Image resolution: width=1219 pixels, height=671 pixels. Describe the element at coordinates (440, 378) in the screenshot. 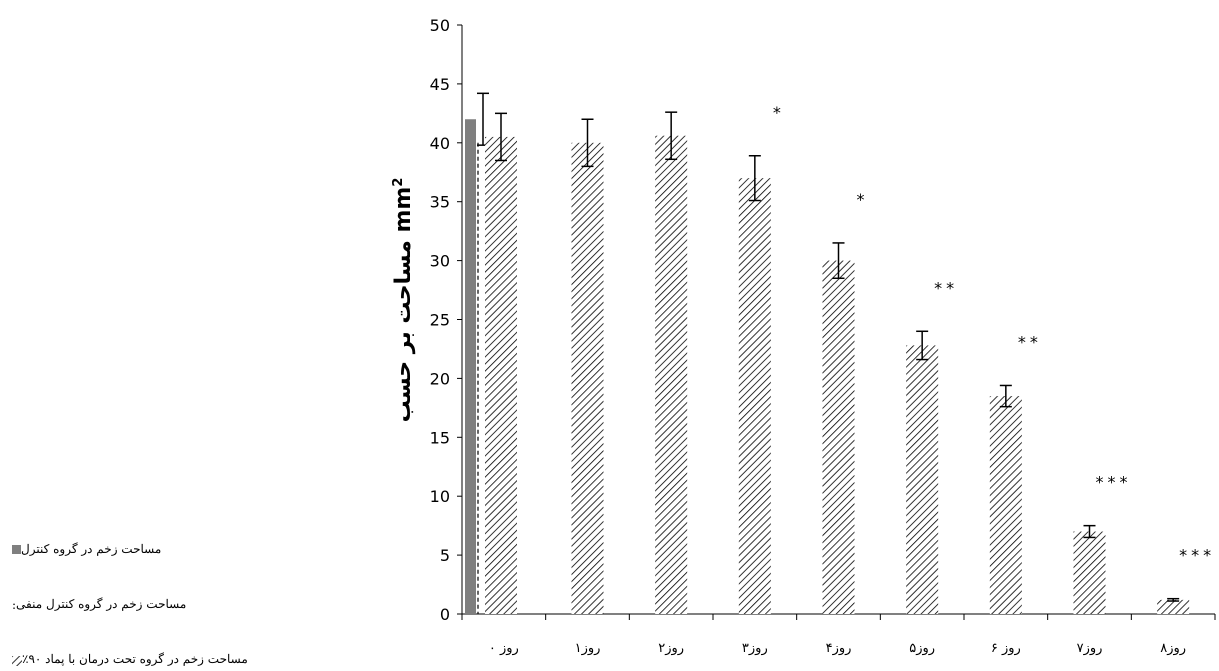

I see `y-tick-label: 20` at that location.